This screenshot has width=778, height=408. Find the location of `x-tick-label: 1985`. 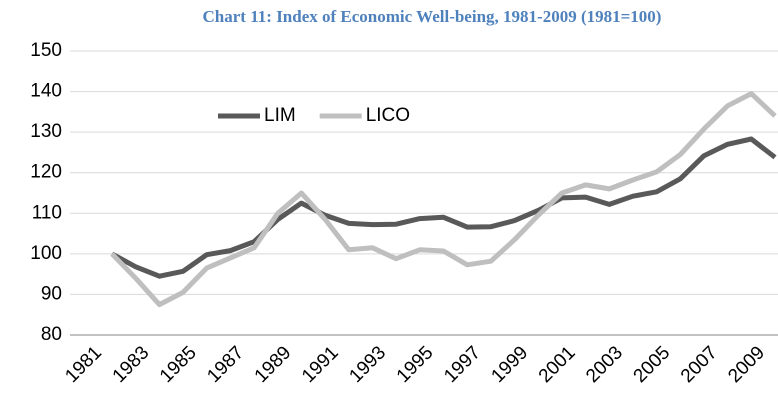

x-tick-label: 1985 is located at coordinates (178, 364).